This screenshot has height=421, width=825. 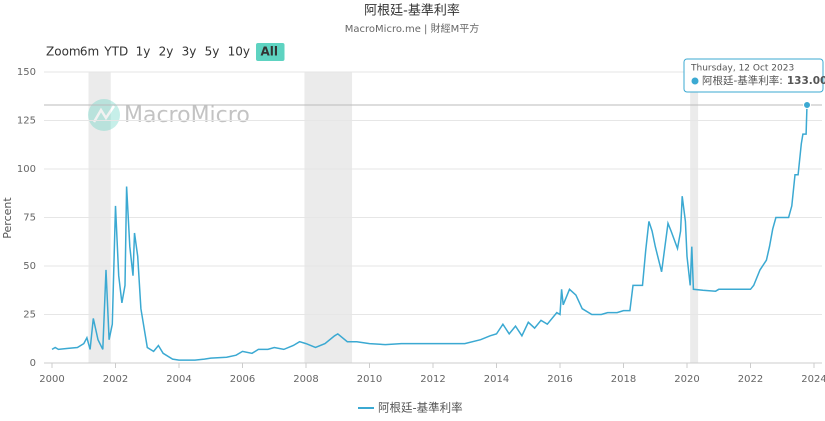 I want to click on tooltip-box, so click(x=753, y=75).